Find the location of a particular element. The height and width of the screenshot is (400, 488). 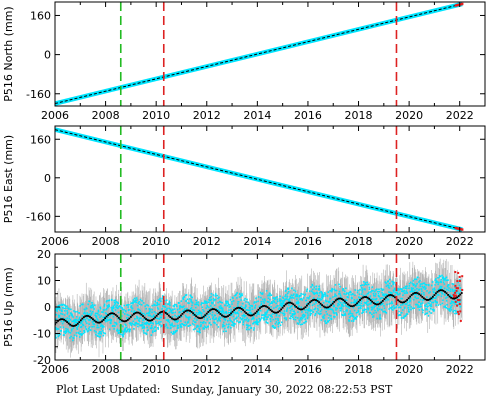

x-tick-label: 2006 is located at coordinates (55, 115).